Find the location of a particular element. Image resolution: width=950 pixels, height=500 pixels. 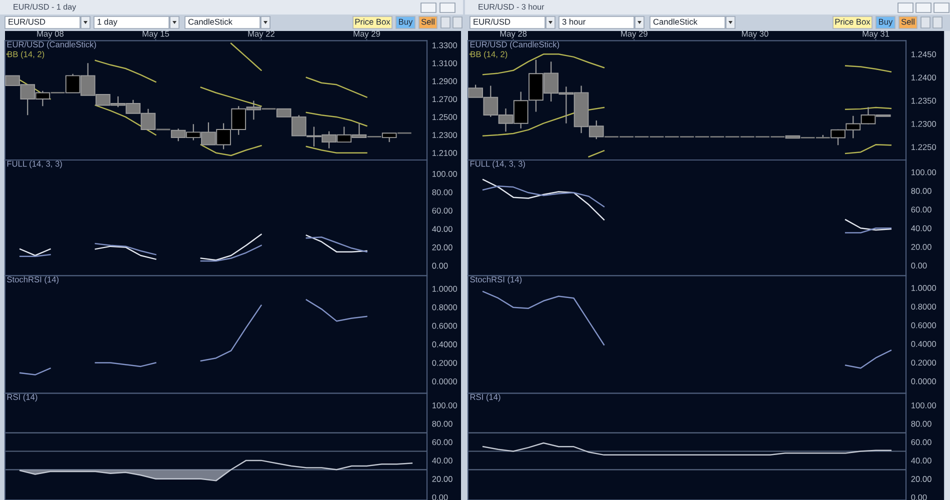

y-tick-label: 1.2500 is located at coordinates (445, 117).